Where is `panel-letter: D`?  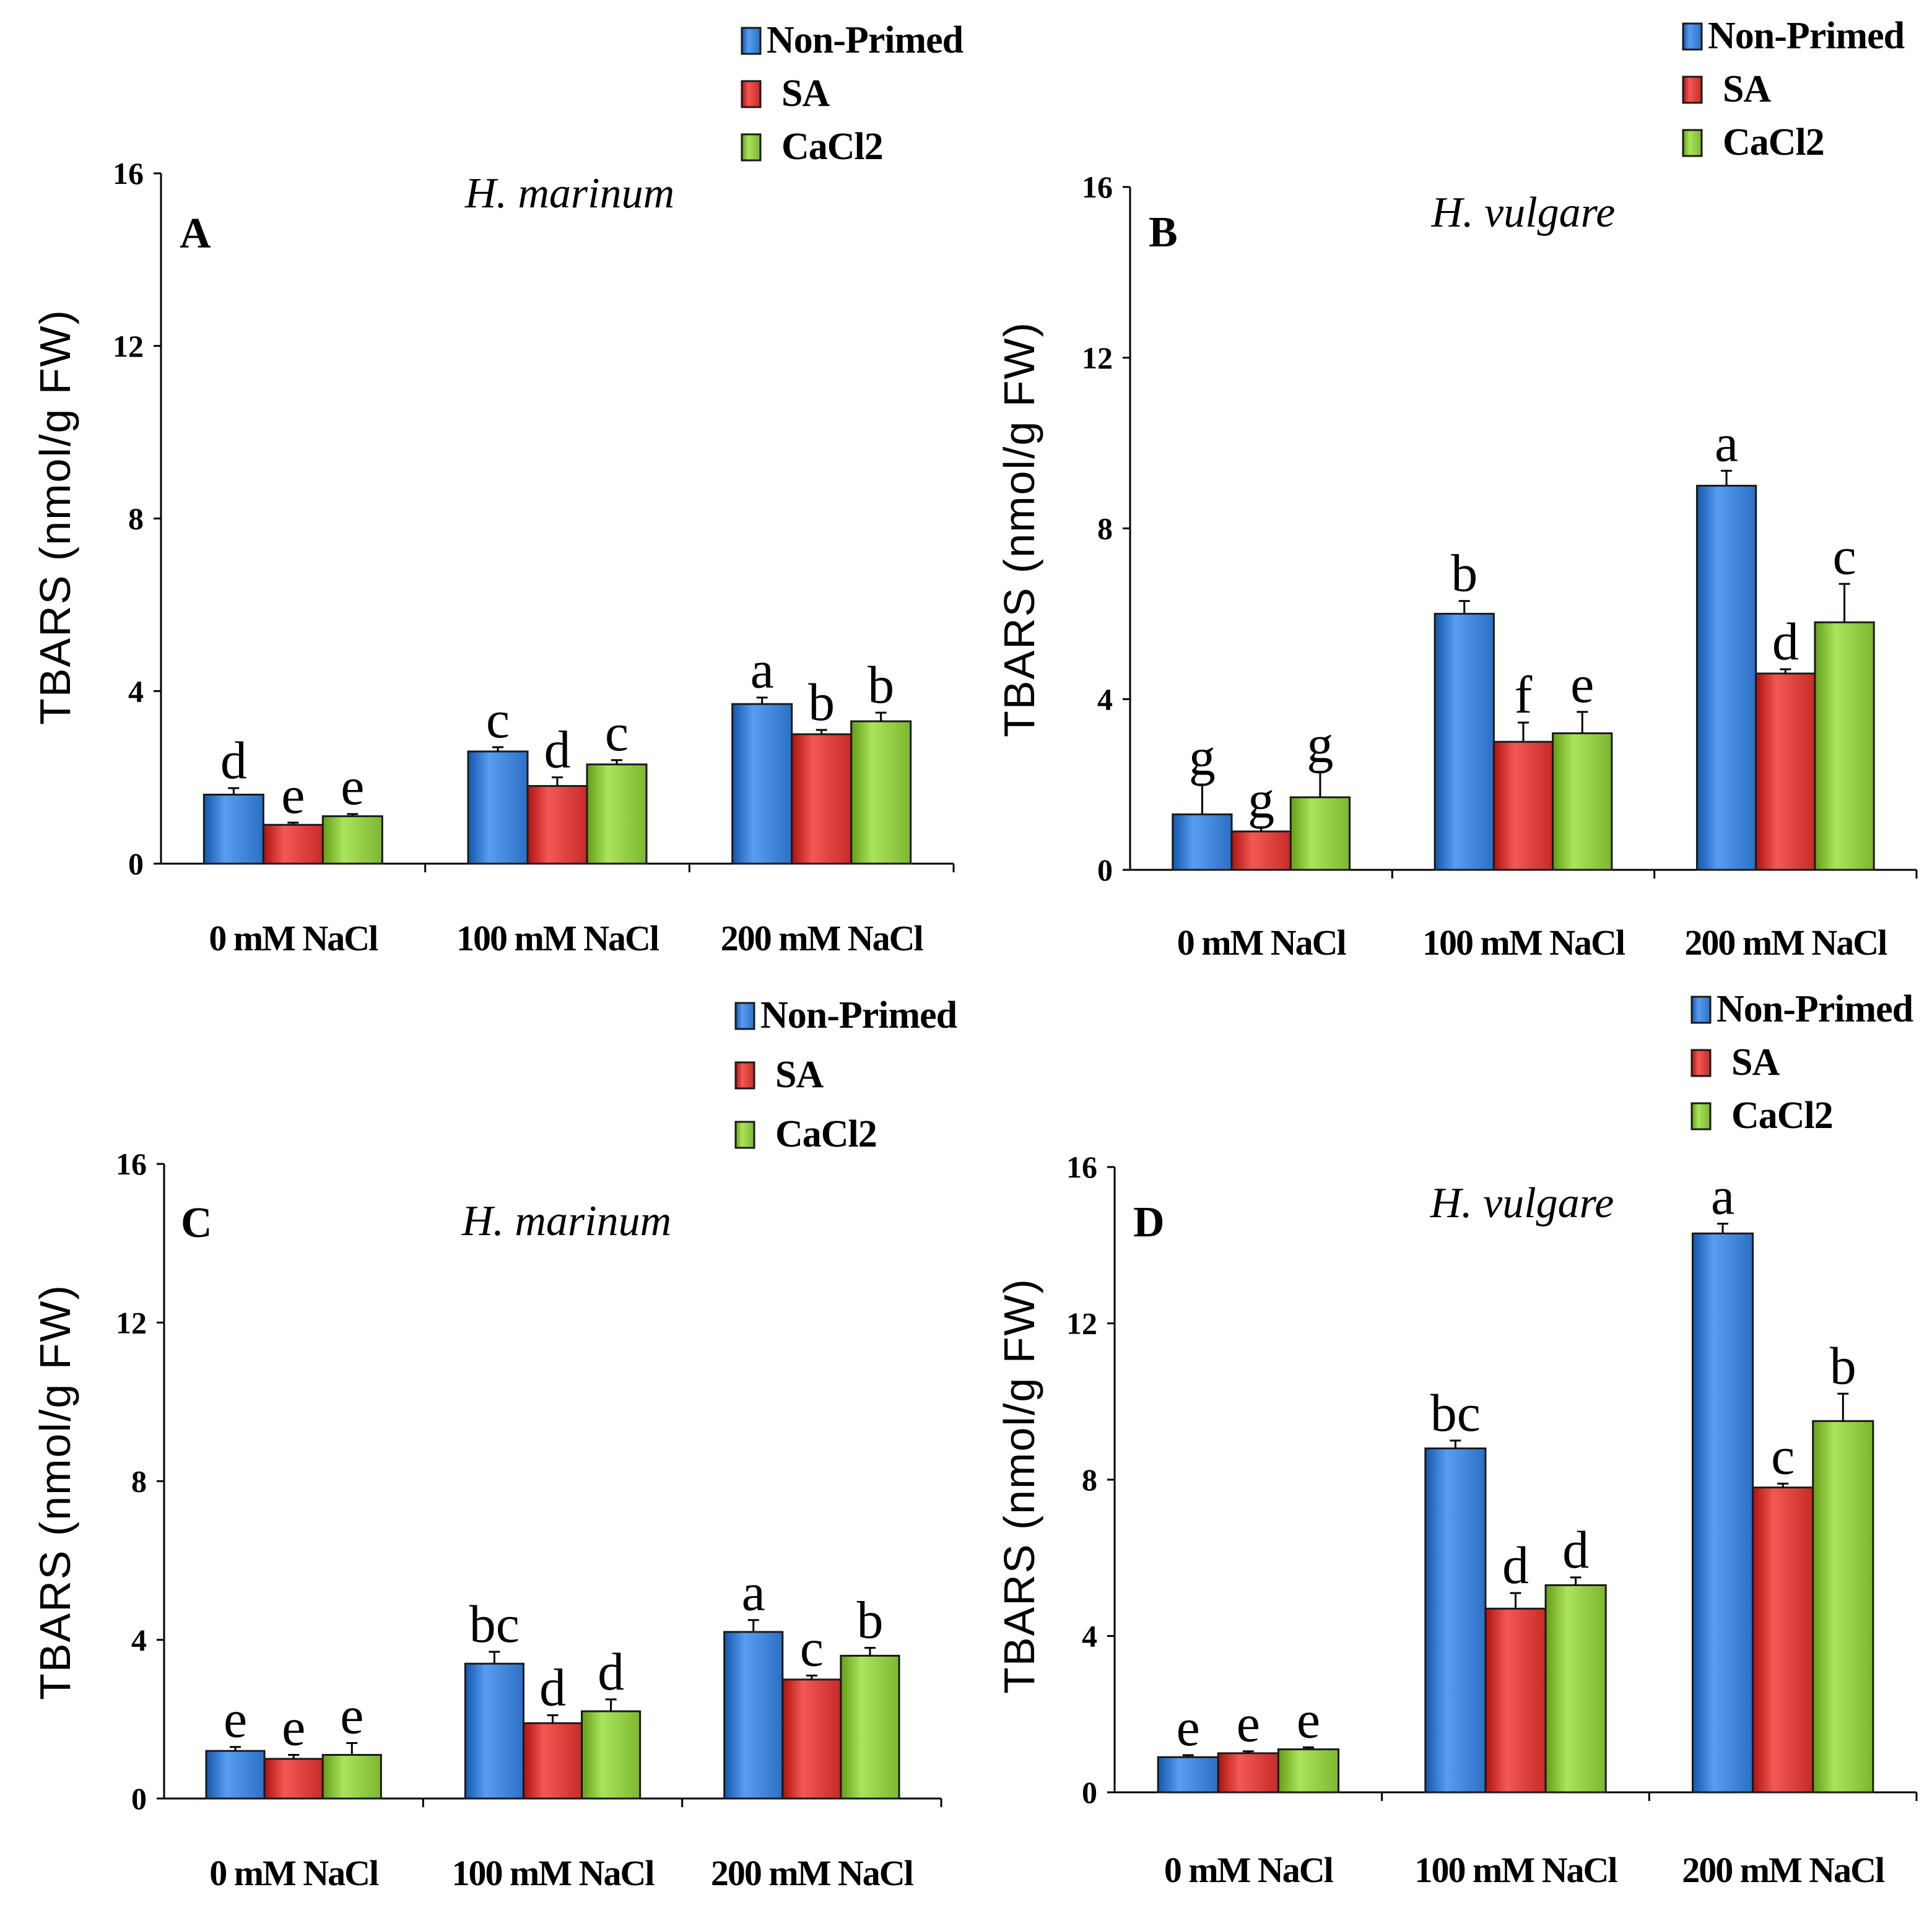
panel-letter: D is located at coordinates (1149, 1222).